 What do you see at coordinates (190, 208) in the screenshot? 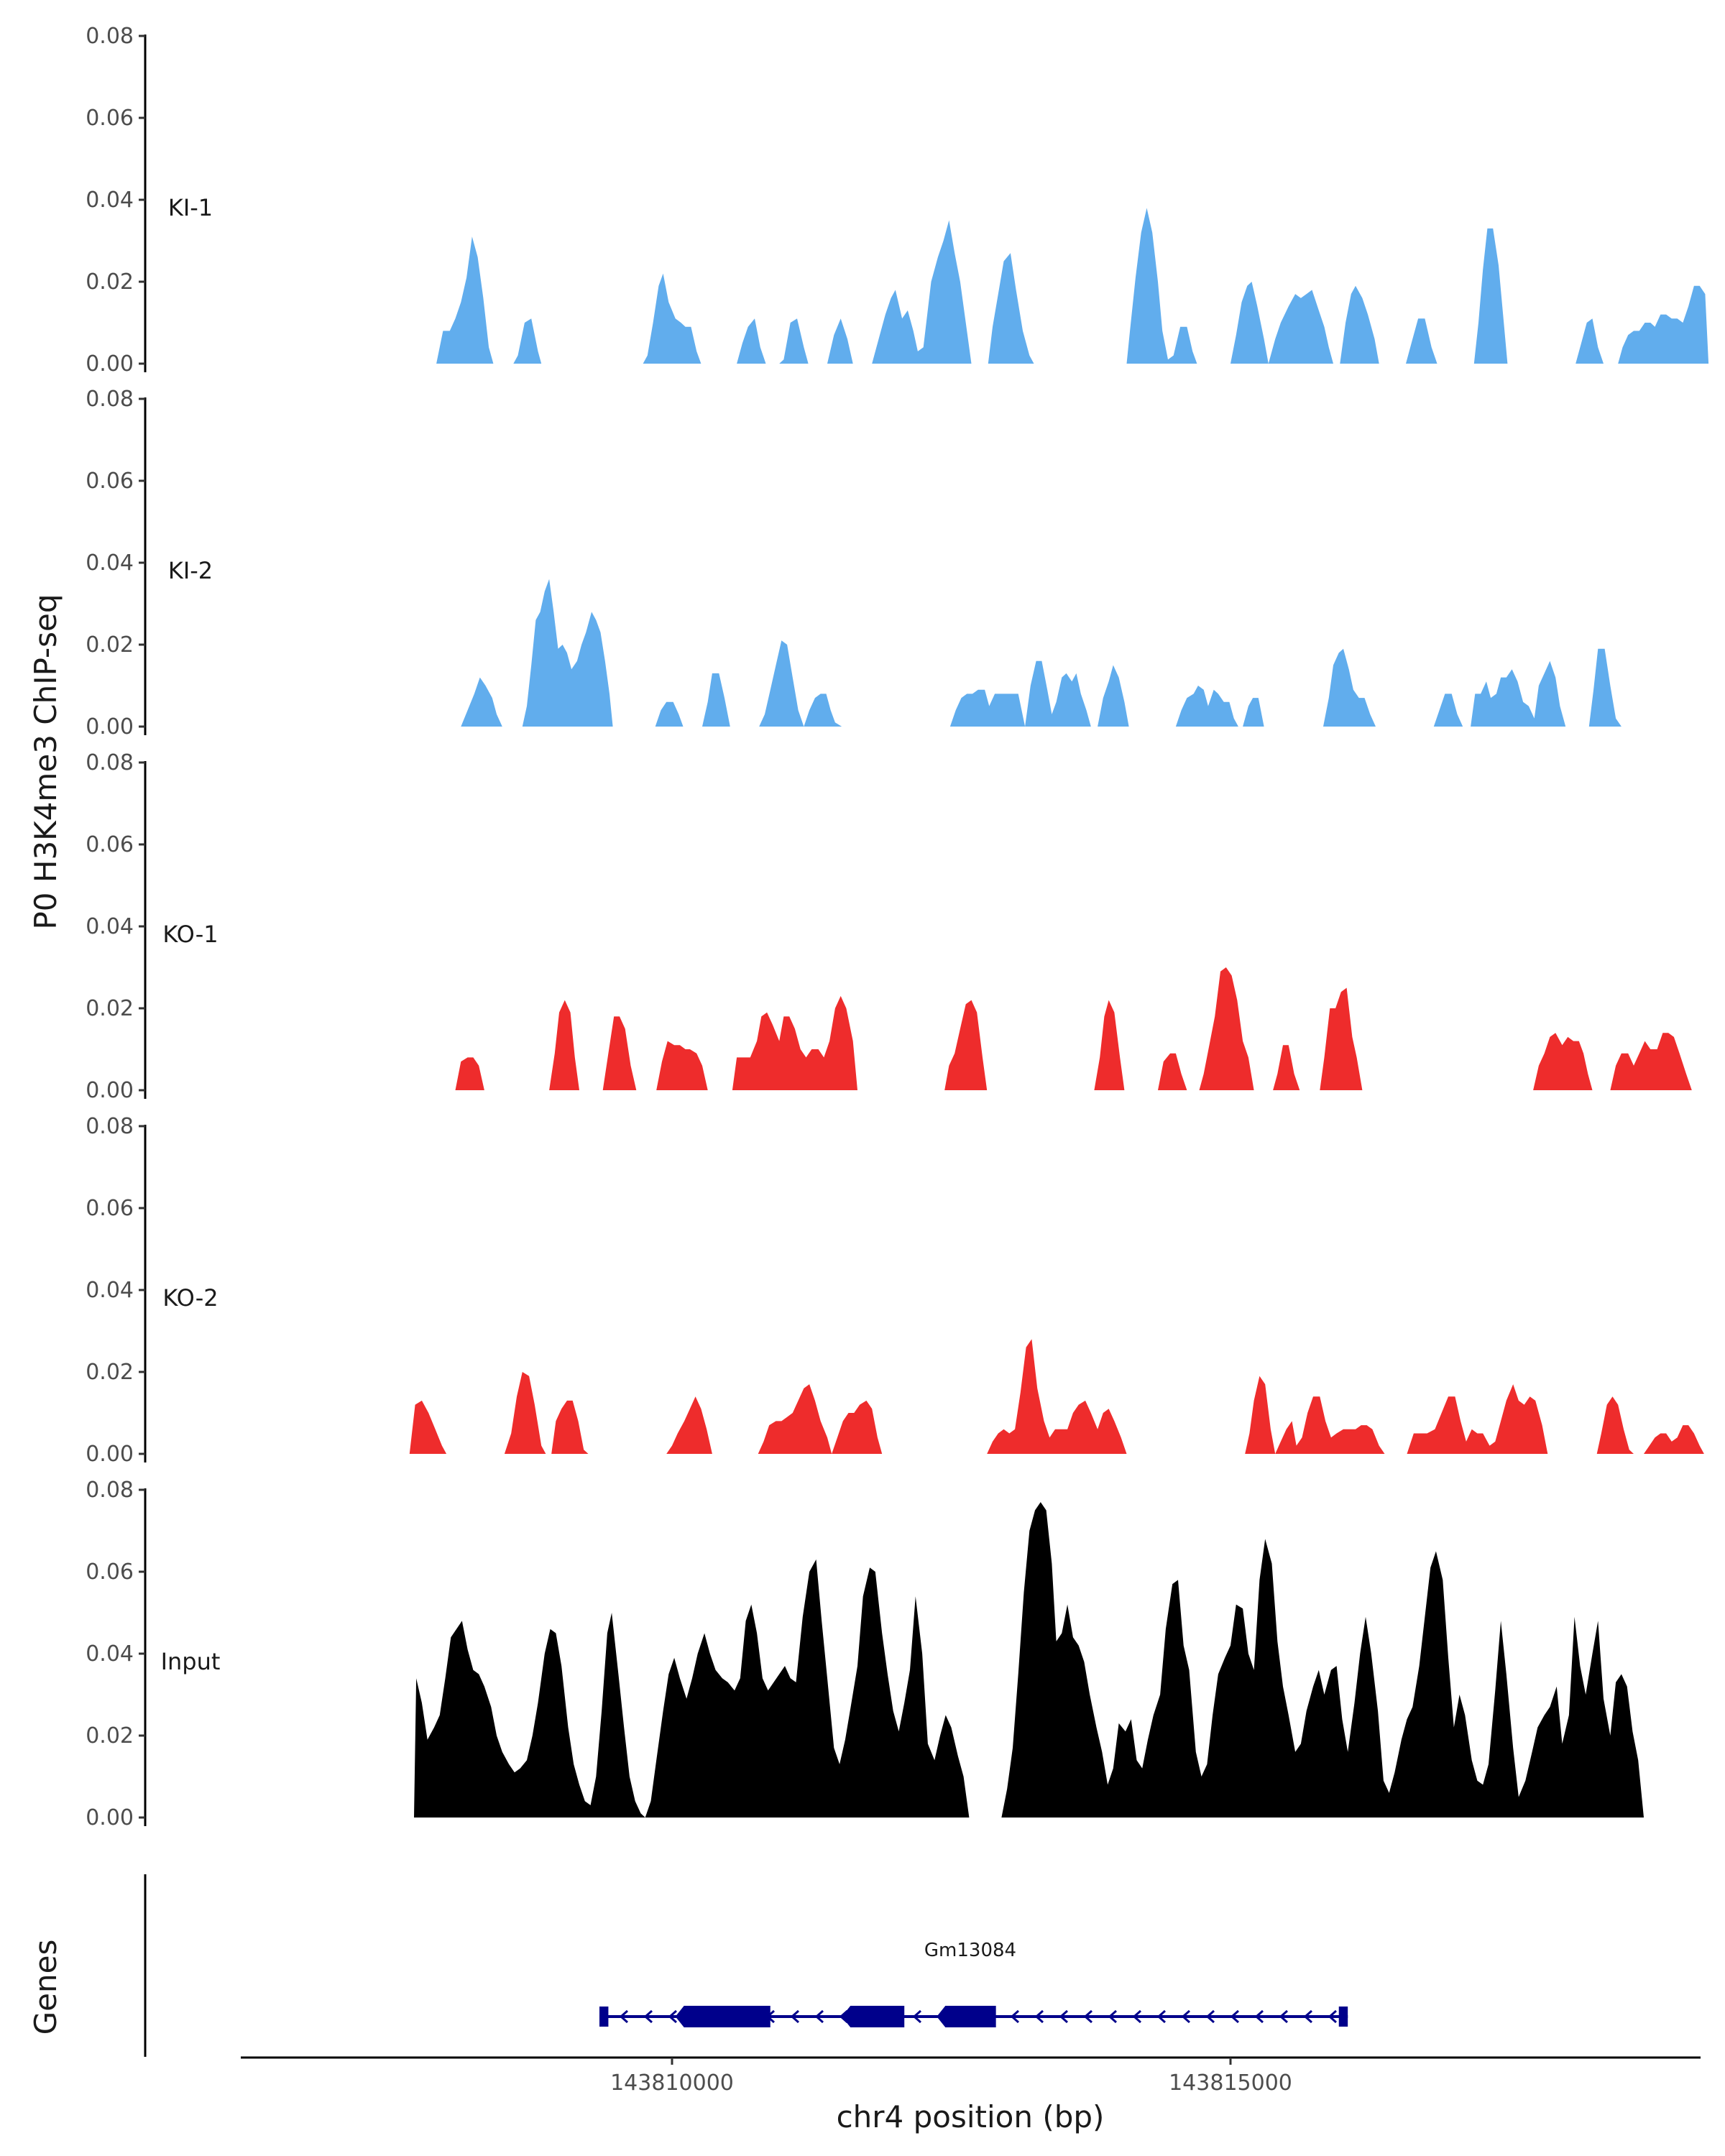
I see `track-label: KI-1` at bounding box center [190, 208].